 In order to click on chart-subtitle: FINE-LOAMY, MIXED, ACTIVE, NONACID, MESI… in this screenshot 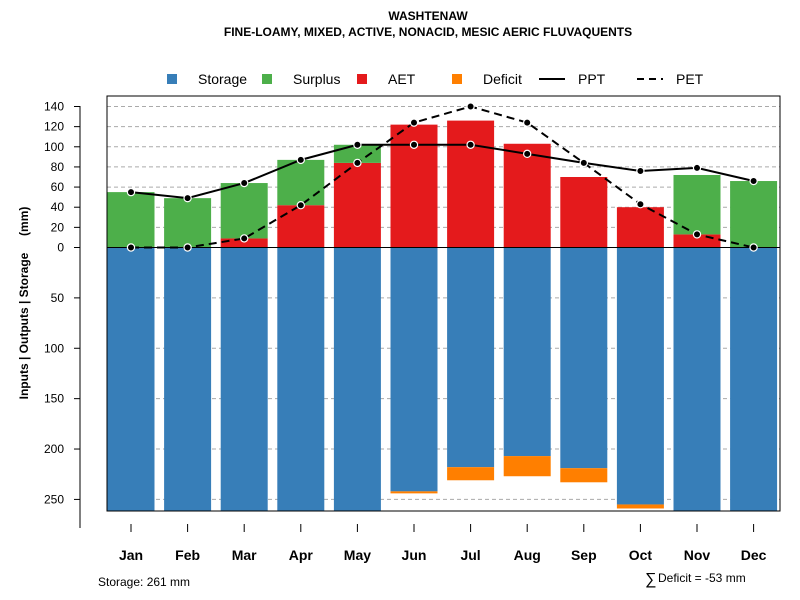, I will do `click(428, 32)`.